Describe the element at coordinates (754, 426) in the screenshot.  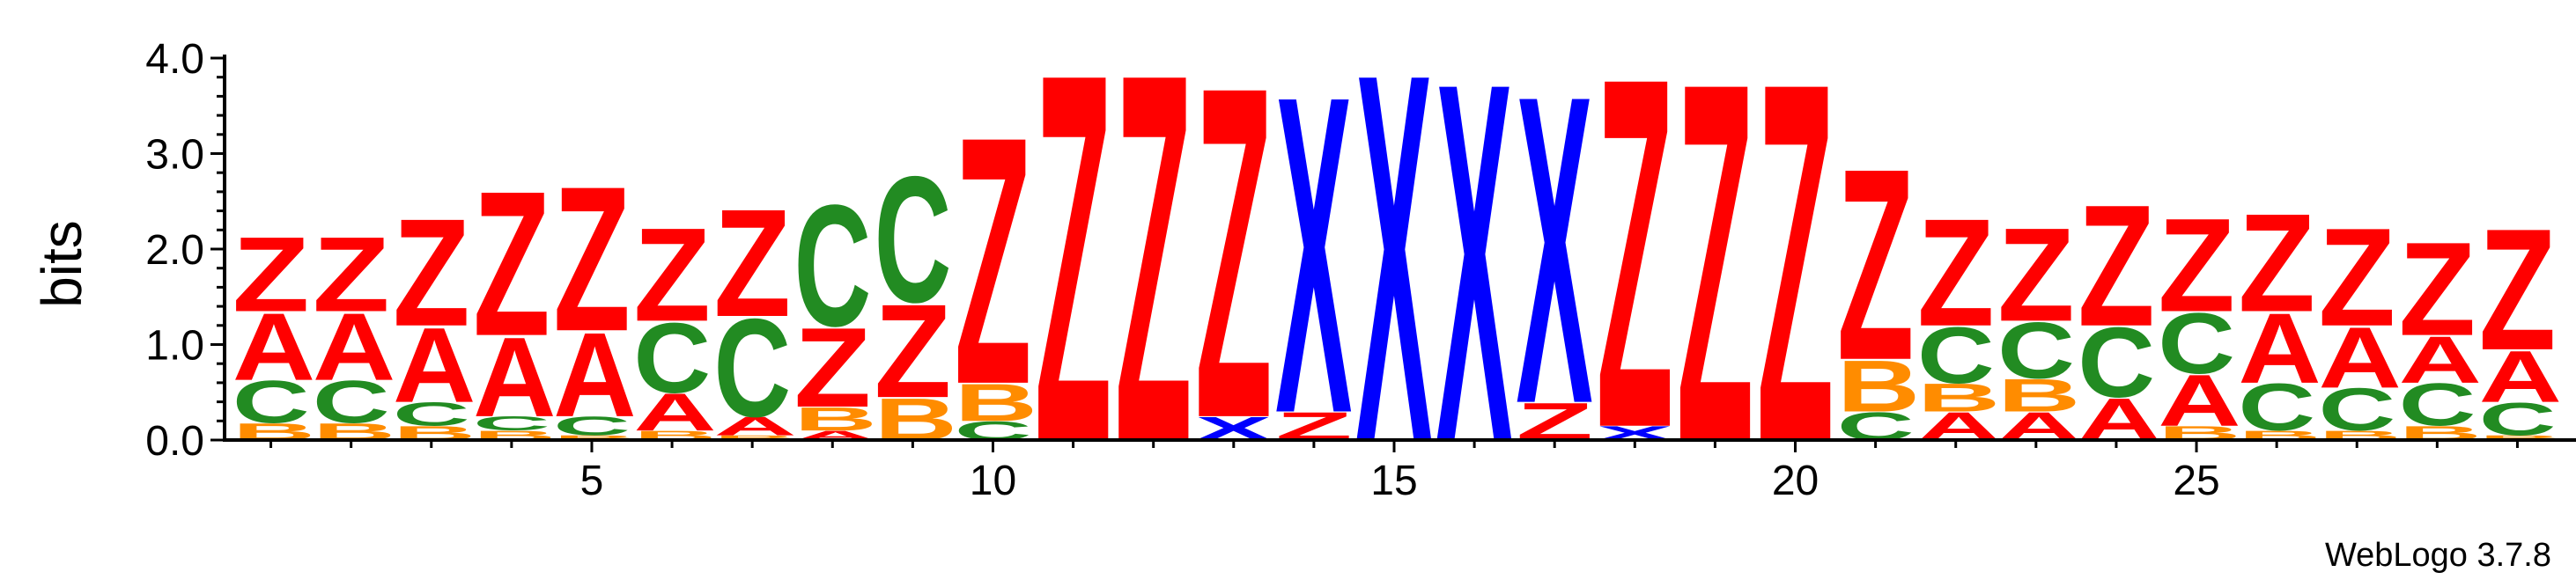
I see `logo-letter-a-pos-7: A` at that location.